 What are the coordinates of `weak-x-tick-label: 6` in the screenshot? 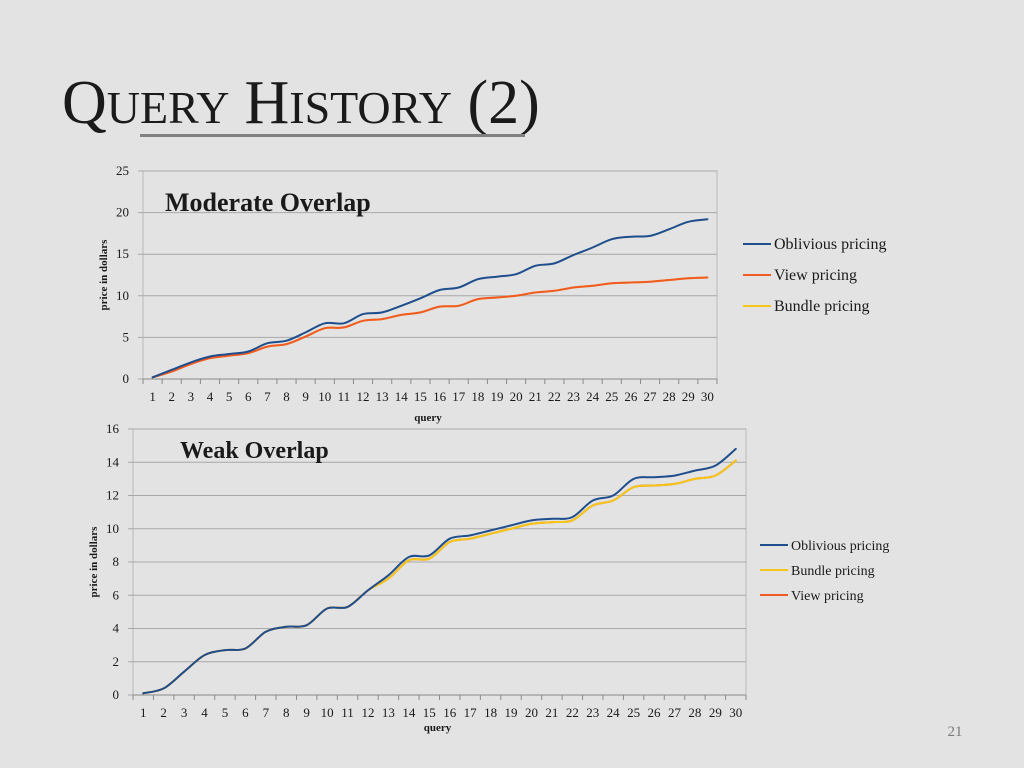 It's located at (245, 712).